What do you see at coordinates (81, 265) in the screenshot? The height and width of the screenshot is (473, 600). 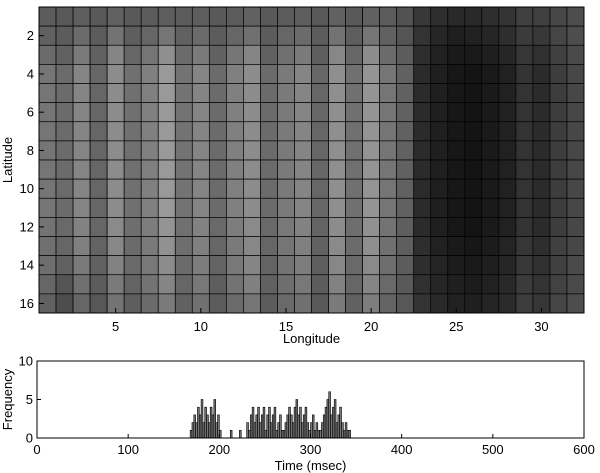 I see `heatmap-cell-r14-c3` at bounding box center [81, 265].